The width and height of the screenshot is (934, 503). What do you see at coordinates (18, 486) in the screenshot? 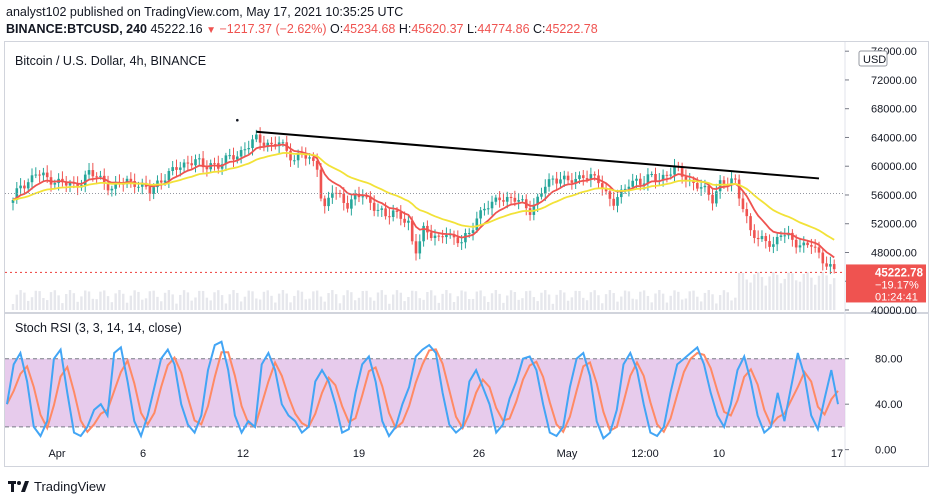
I see `tradingview-icon` at bounding box center [18, 486].